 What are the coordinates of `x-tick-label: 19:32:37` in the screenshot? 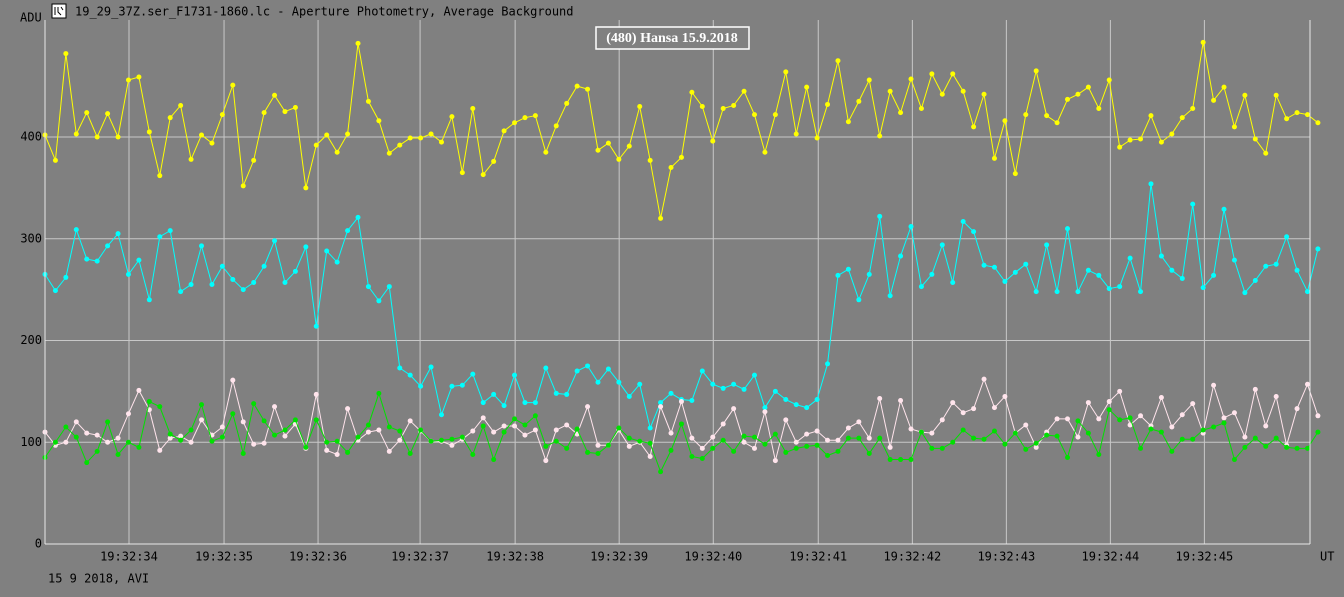 It's located at (420, 557).